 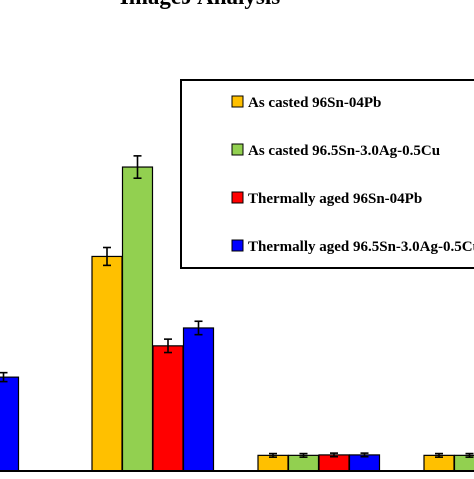 I want to click on legend-label: Thermally aged 96Sn-04Pb, so click(x=335, y=199).